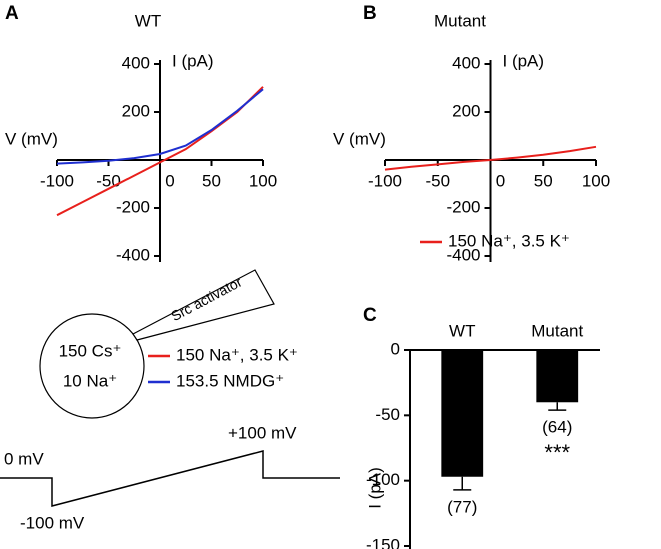 The image size is (661, 549). I want to click on panel-label: A, so click(12, 13).